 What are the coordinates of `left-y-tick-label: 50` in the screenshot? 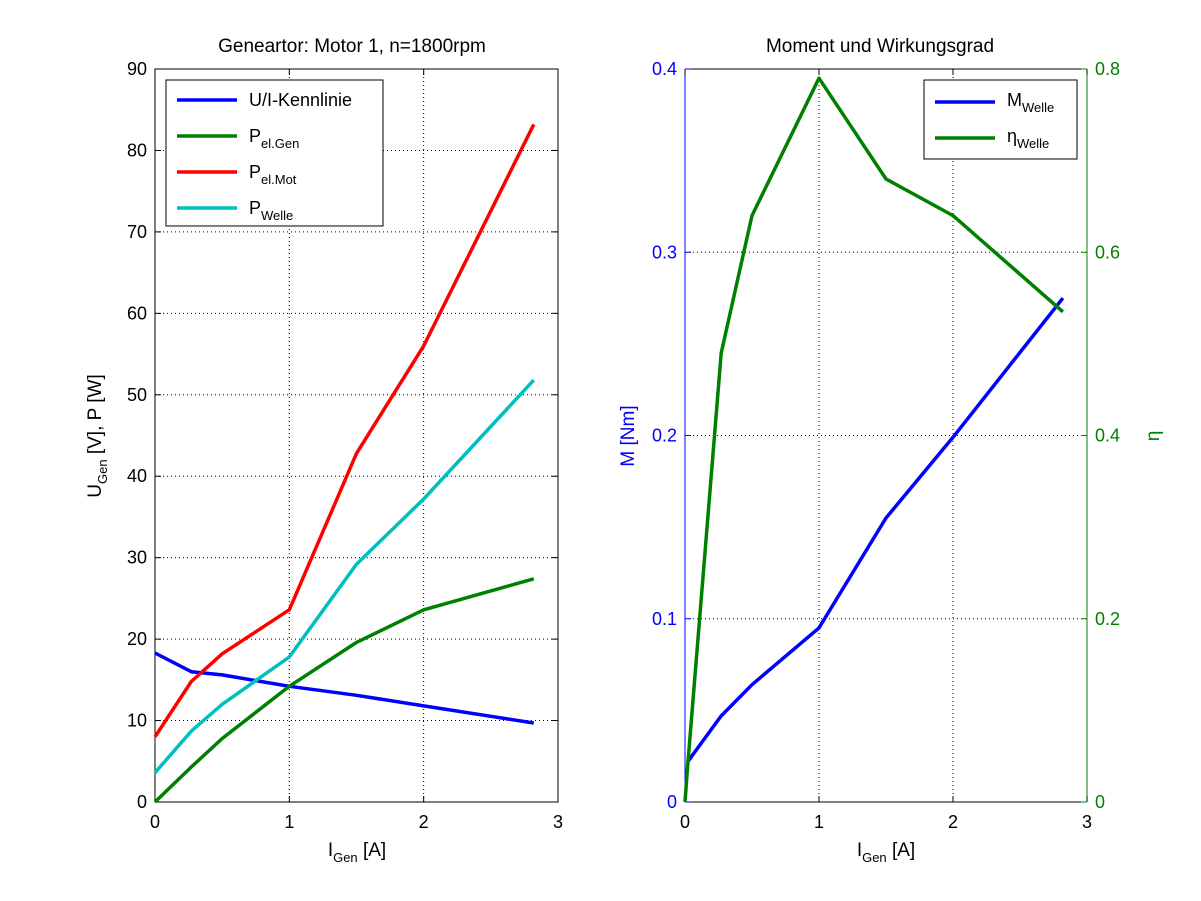 It's located at (137, 395).